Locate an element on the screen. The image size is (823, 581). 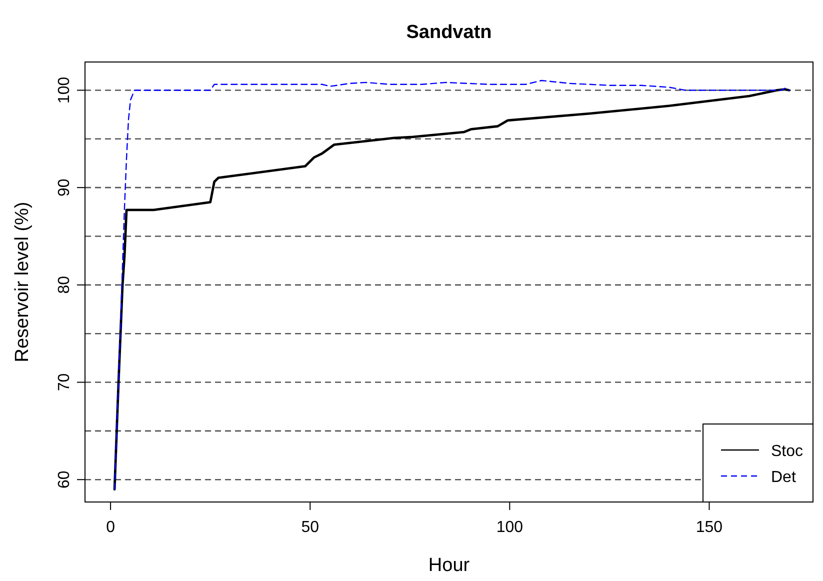
legend-label: Stoc is located at coordinates (787, 451).